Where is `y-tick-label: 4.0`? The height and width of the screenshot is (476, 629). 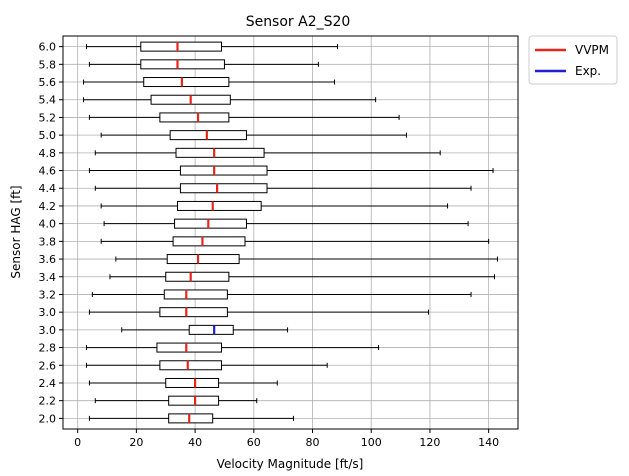
y-tick-label: 4.0 is located at coordinates (48, 224).